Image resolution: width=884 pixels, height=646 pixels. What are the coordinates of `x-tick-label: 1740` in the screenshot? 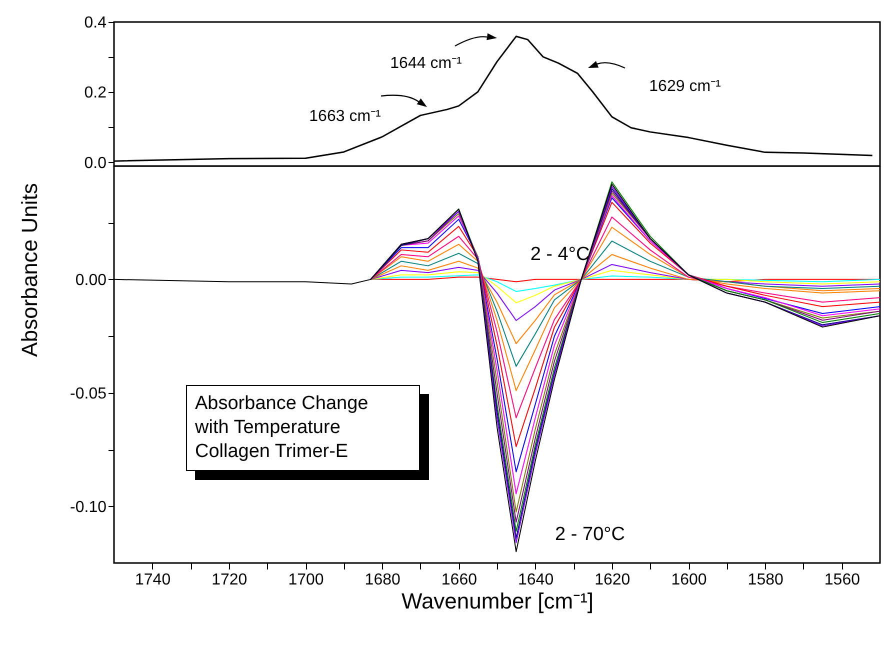 It's located at (153, 580).